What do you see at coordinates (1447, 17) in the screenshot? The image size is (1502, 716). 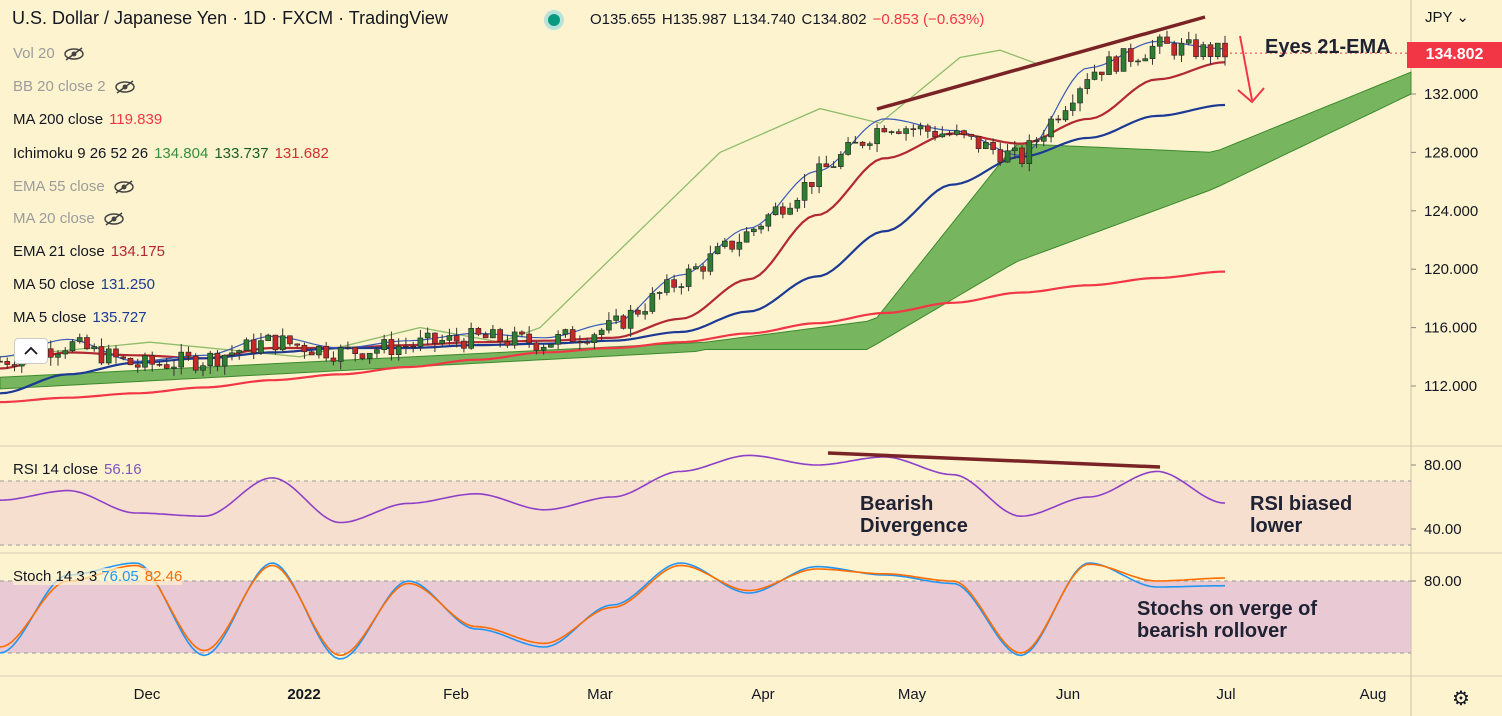 I see `currency-selector: JPY ⌄` at bounding box center [1447, 17].